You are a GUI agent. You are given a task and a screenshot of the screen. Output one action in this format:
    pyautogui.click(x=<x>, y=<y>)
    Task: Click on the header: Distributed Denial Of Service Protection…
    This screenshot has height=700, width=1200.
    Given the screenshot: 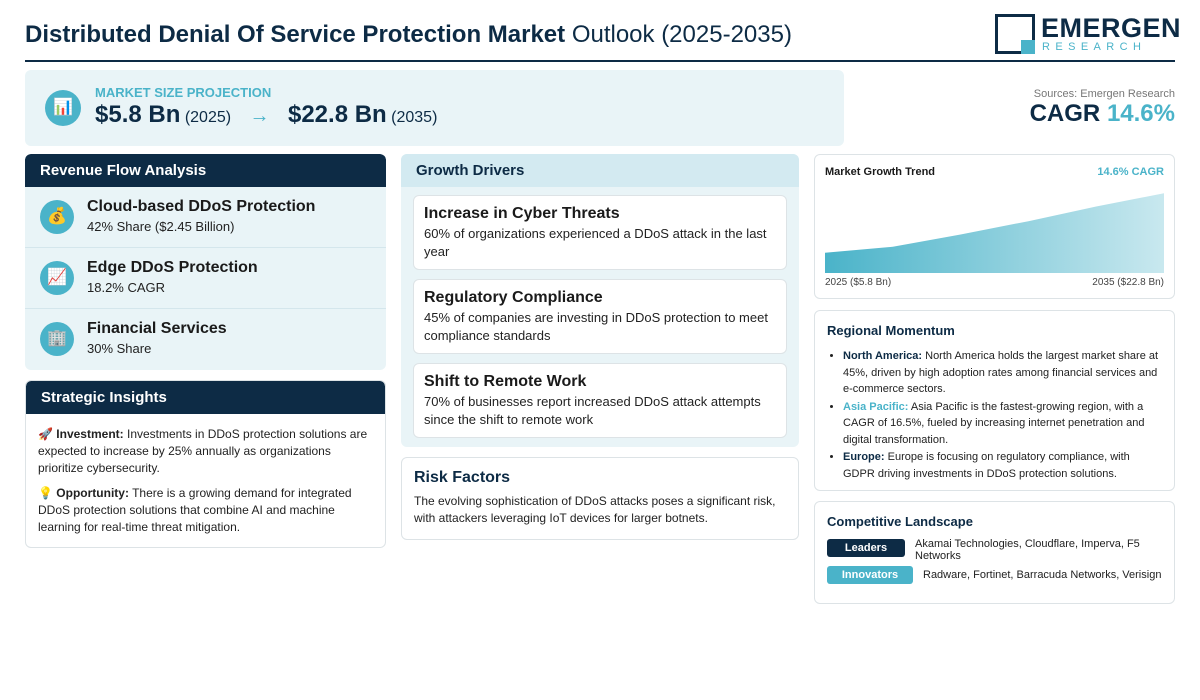 What is the action you would take?
    pyautogui.click(x=603, y=37)
    